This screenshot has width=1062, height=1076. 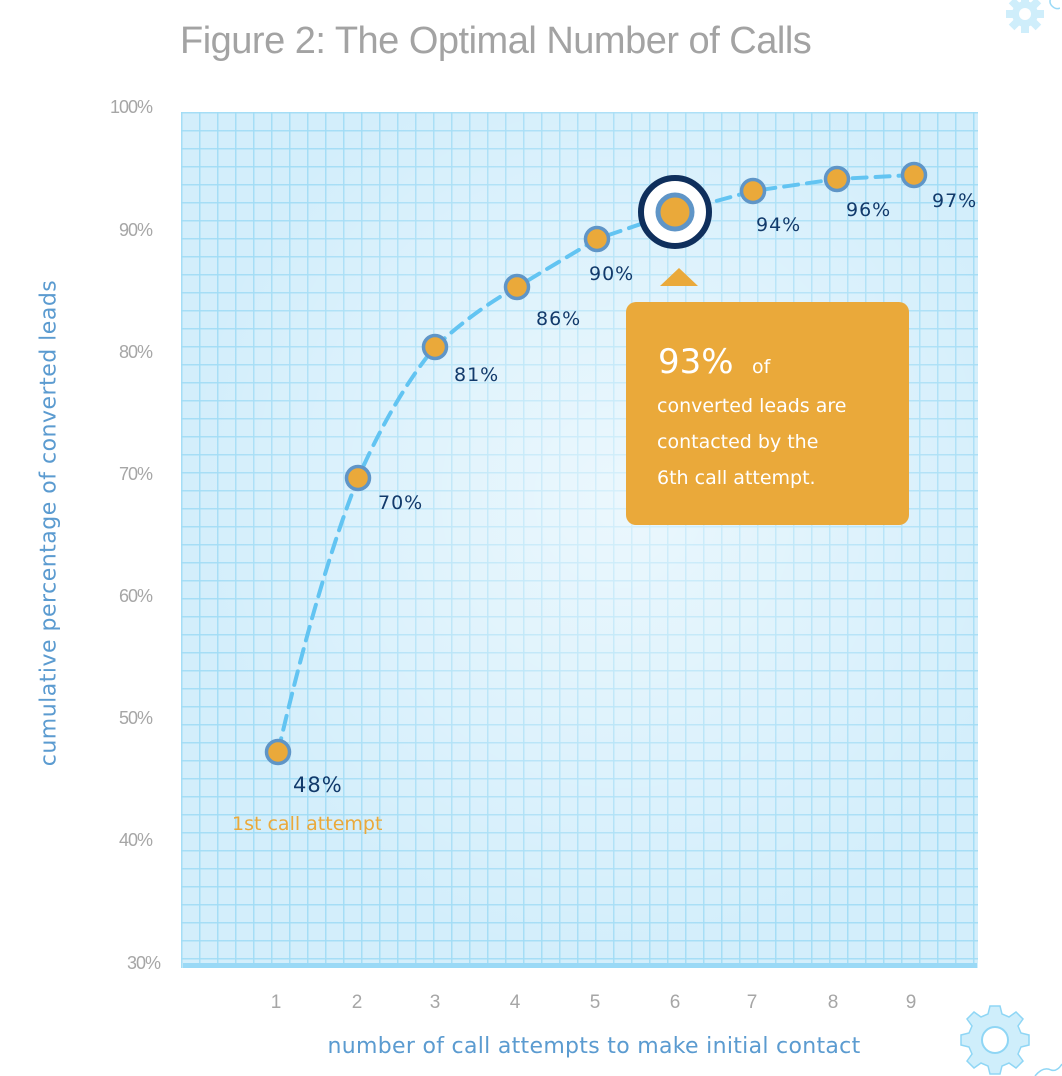 What do you see at coordinates (761, 367) in the screenshot?
I see `callout-of: of` at bounding box center [761, 367].